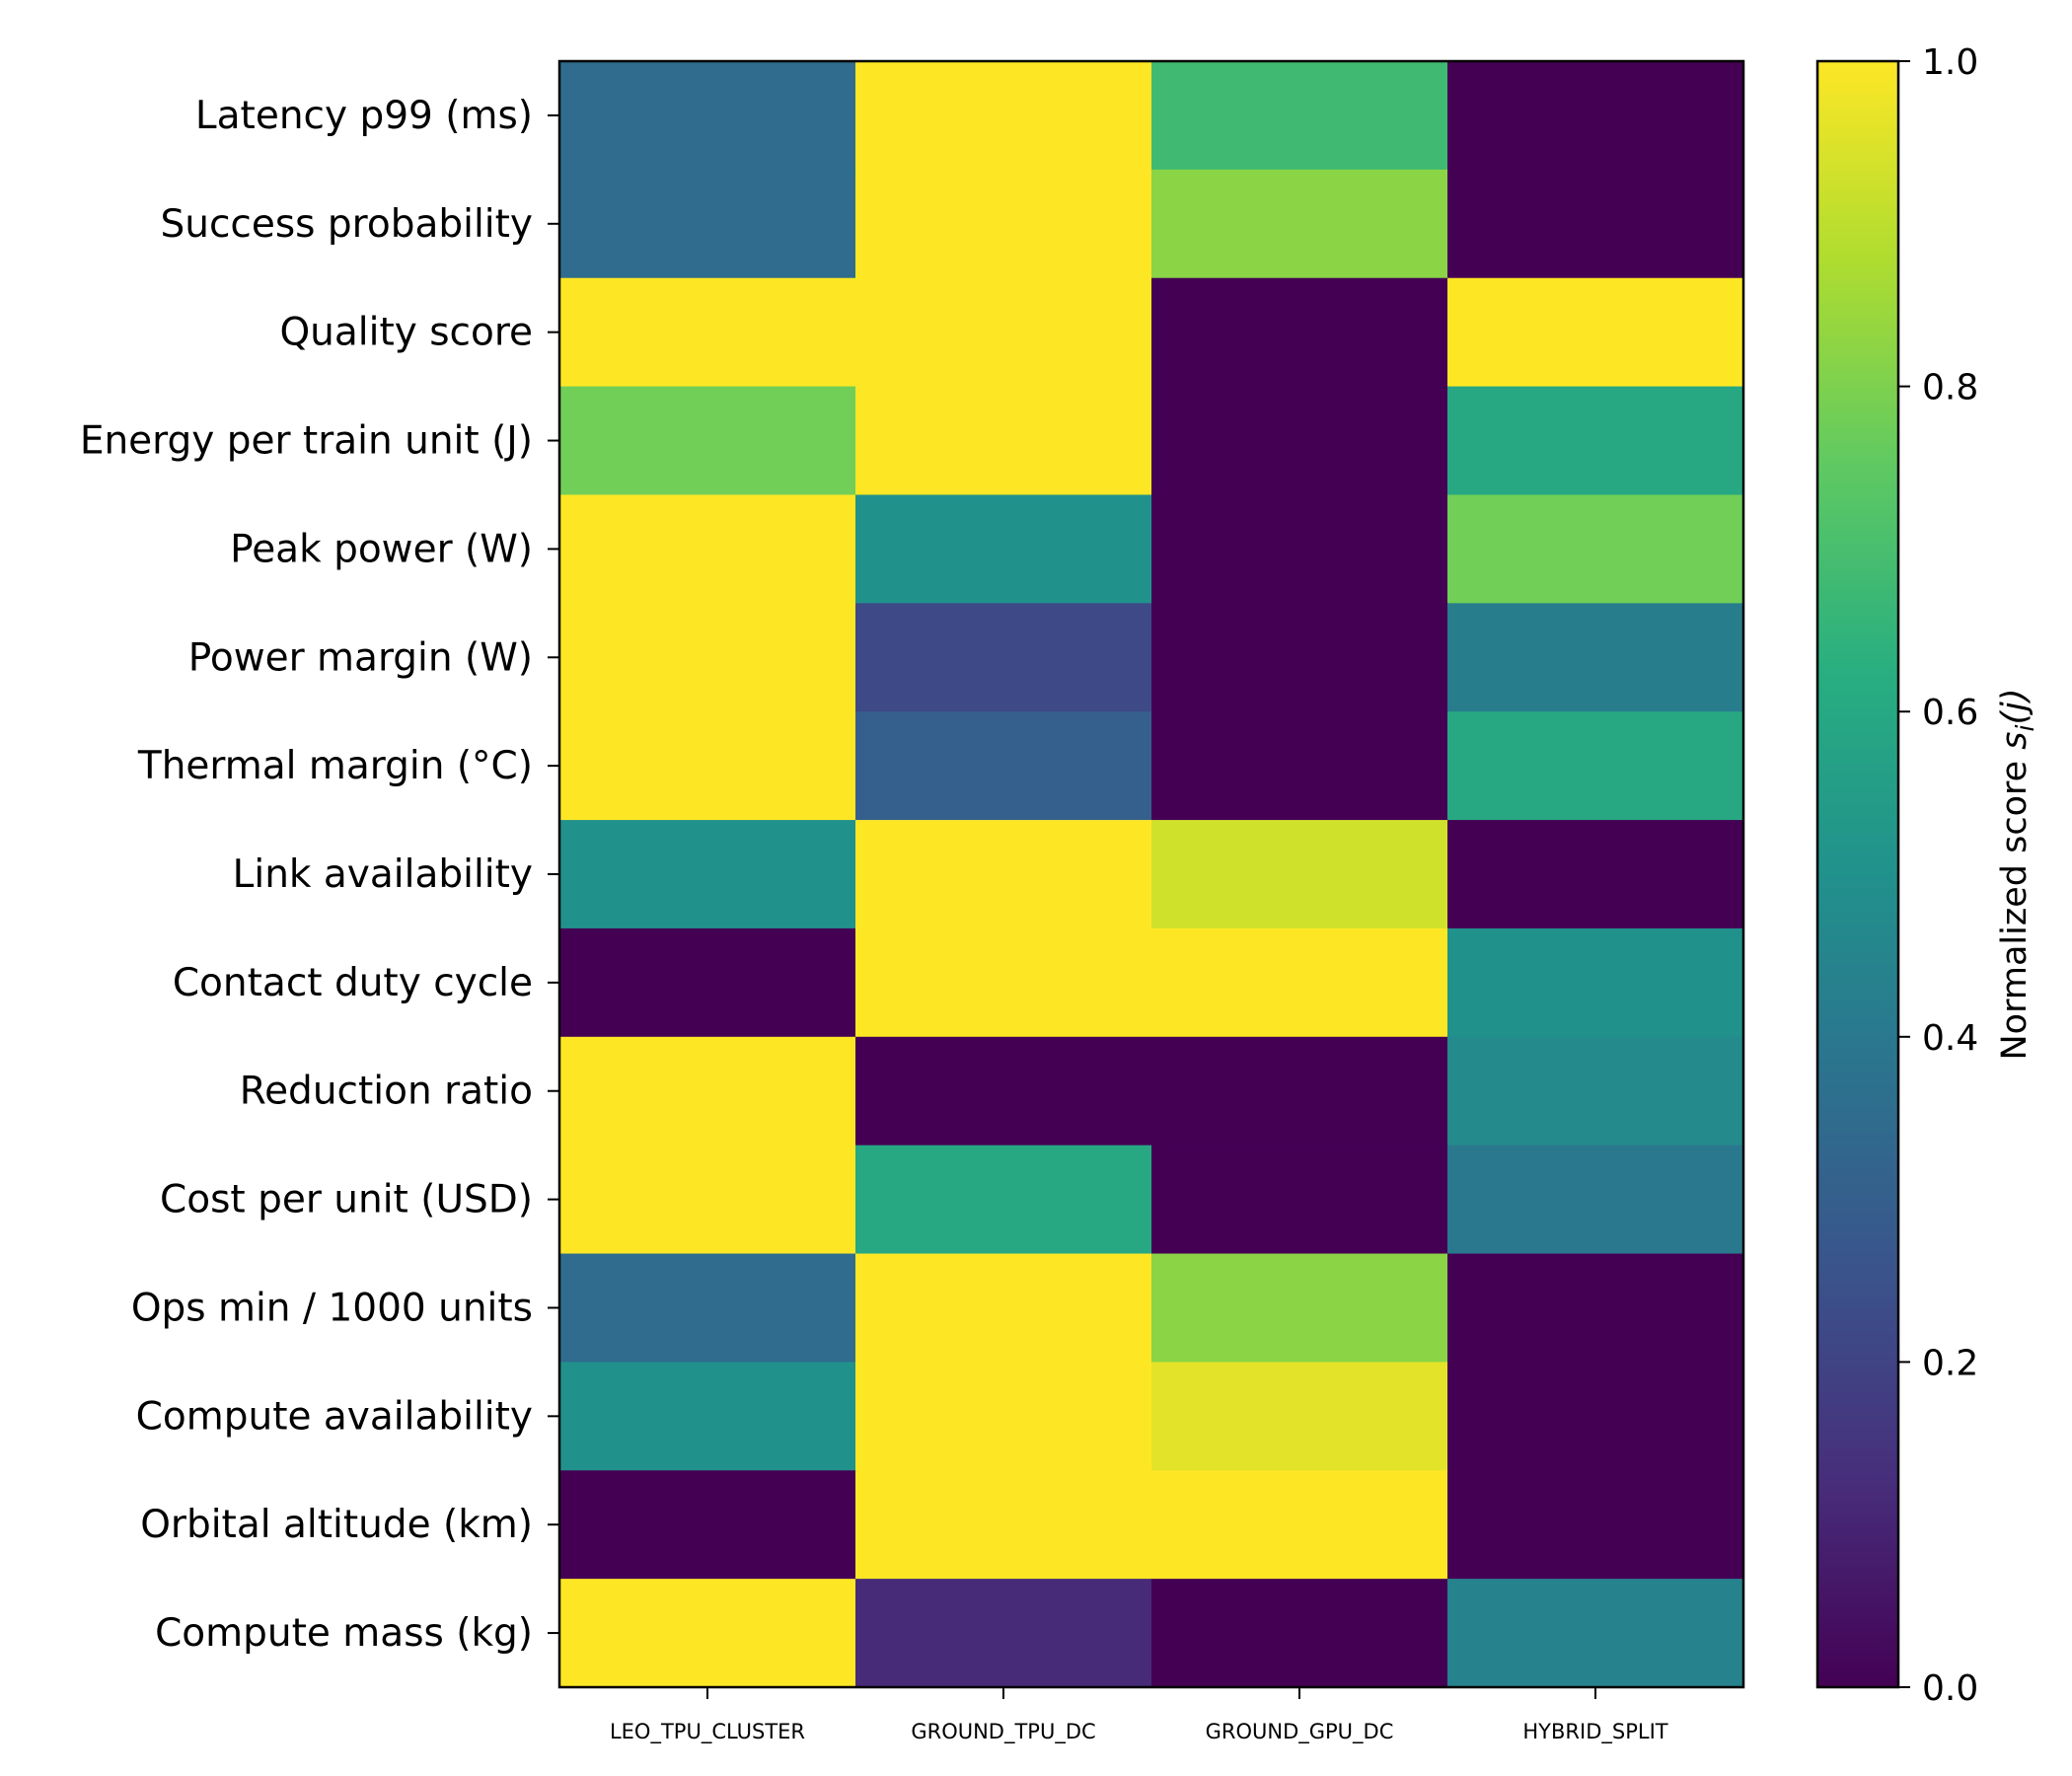 Image resolution: width=2072 pixels, height=1776 pixels. What do you see at coordinates (346, 1200) in the screenshot?
I see `y-tick-label: Cost per unit (USD)` at bounding box center [346, 1200].